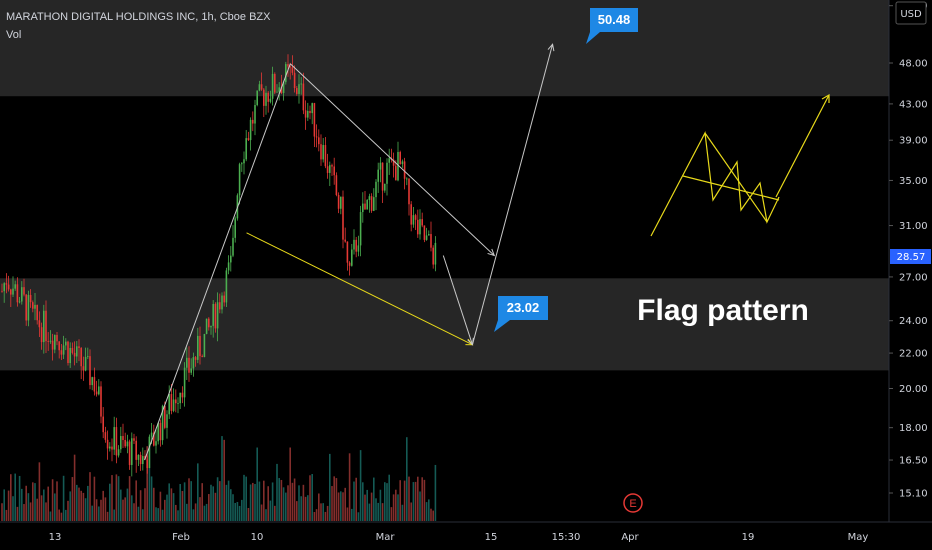  What do you see at coordinates (911, 257) in the screenshot?
I see `last-price-label: 28.57` at bounding box center [911, 257].